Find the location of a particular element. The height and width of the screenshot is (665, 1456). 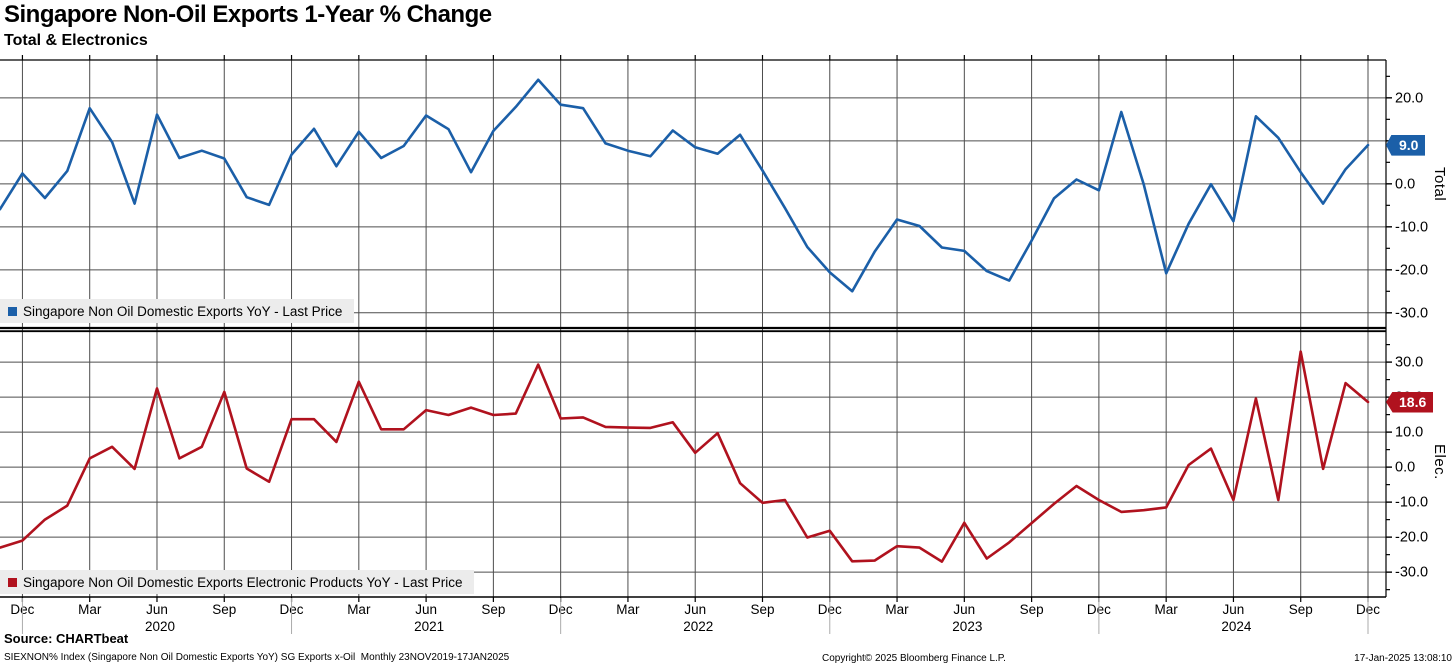

total-series-swatch-icon is located at coordinates (12, 311).